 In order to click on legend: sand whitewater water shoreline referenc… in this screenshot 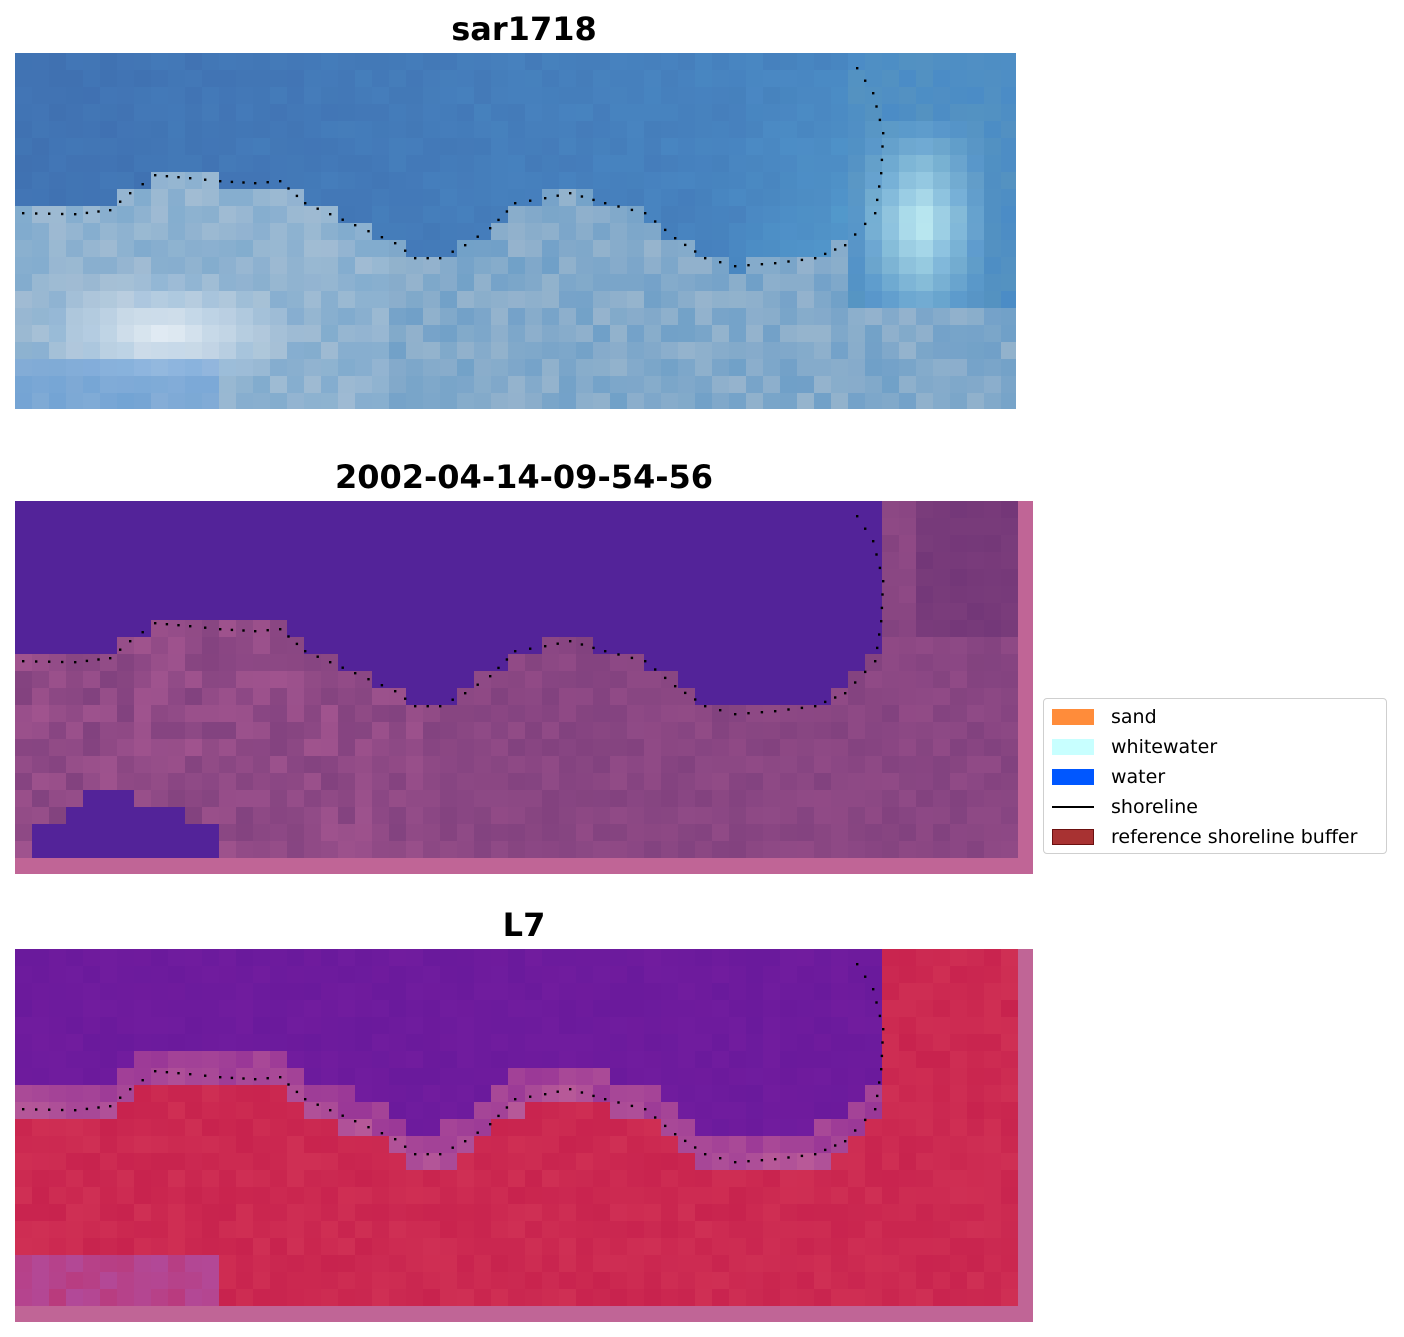, I will do `click(1215, 776)`.